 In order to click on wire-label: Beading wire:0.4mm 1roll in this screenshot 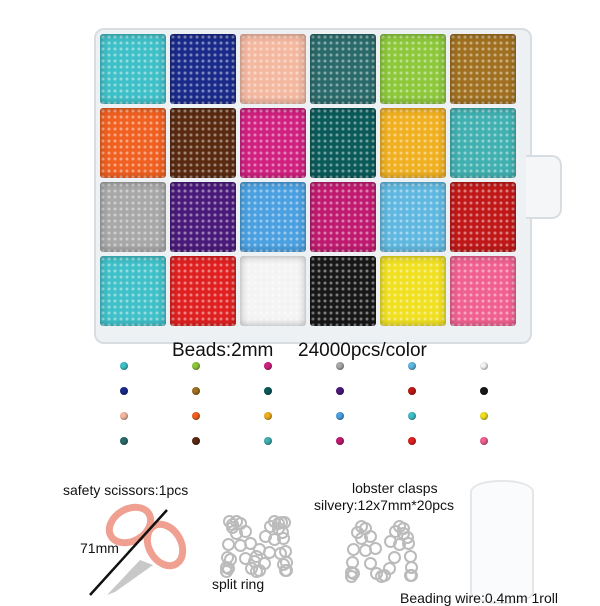, I will do `click(479, 598)`.